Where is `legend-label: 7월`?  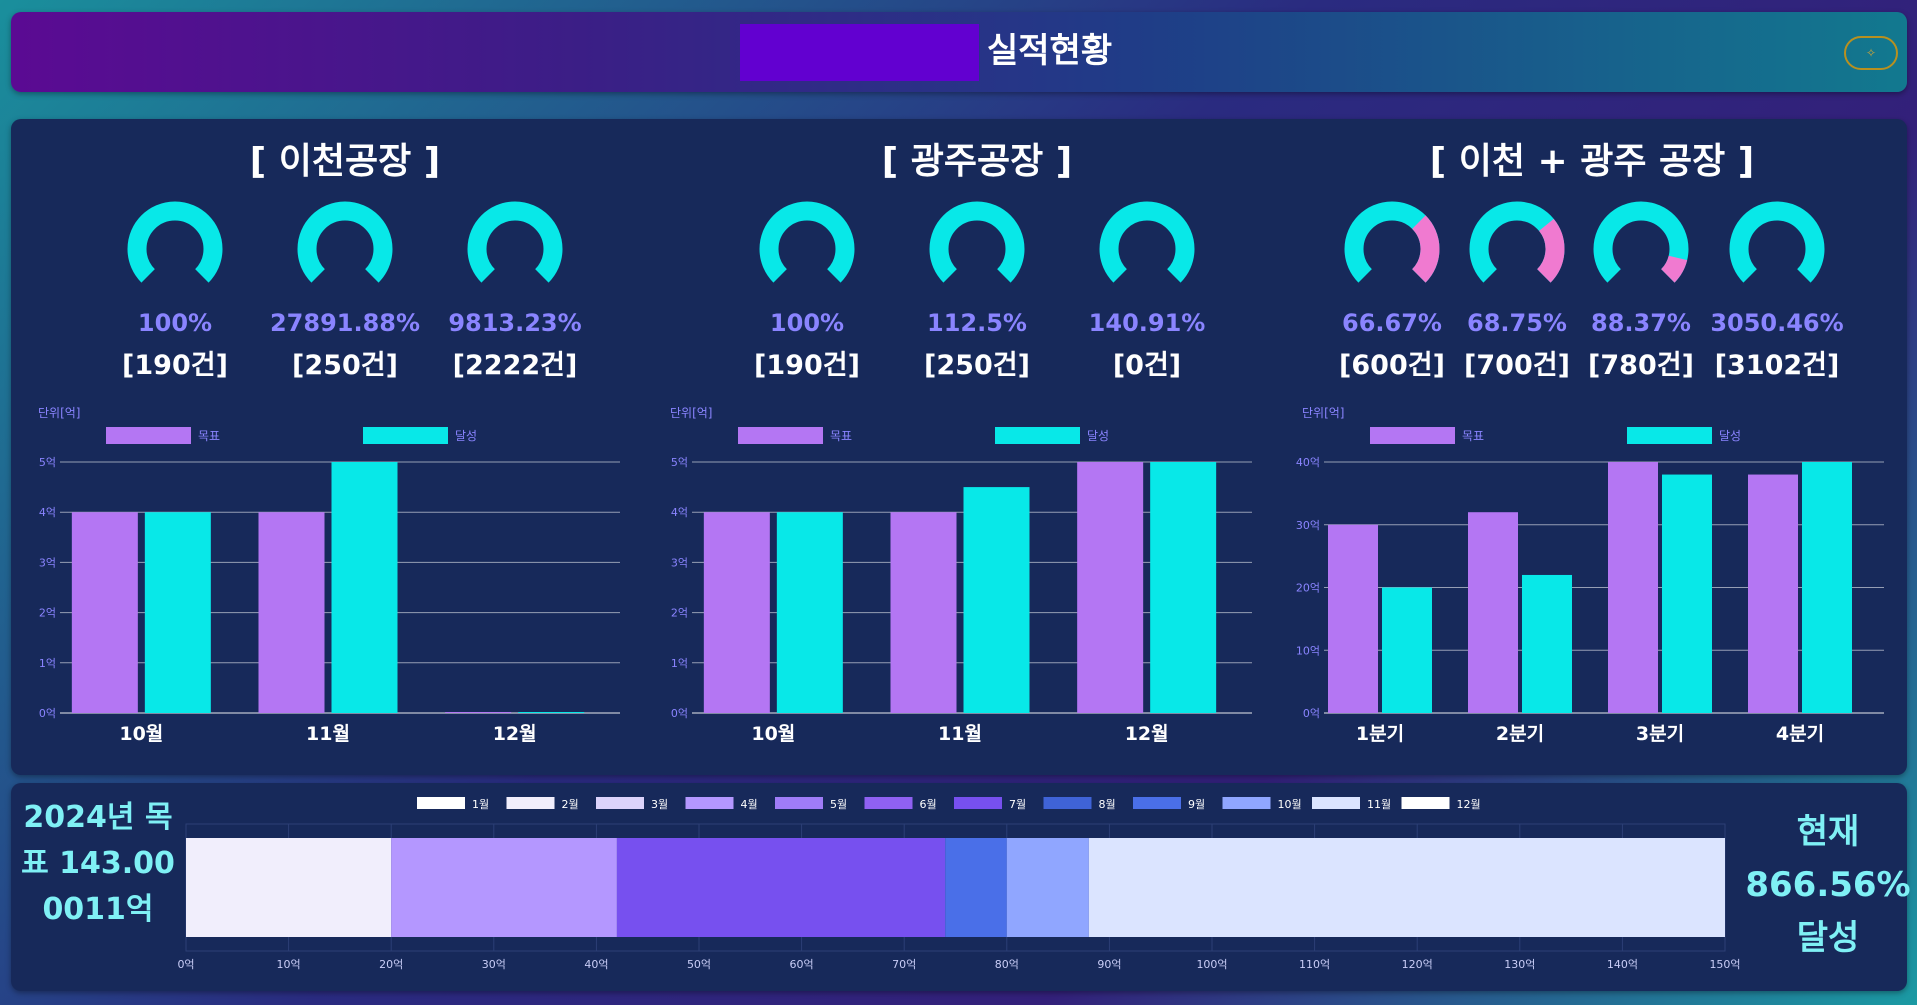 legend-label: 7월 is located at coordinates (1017, 804).